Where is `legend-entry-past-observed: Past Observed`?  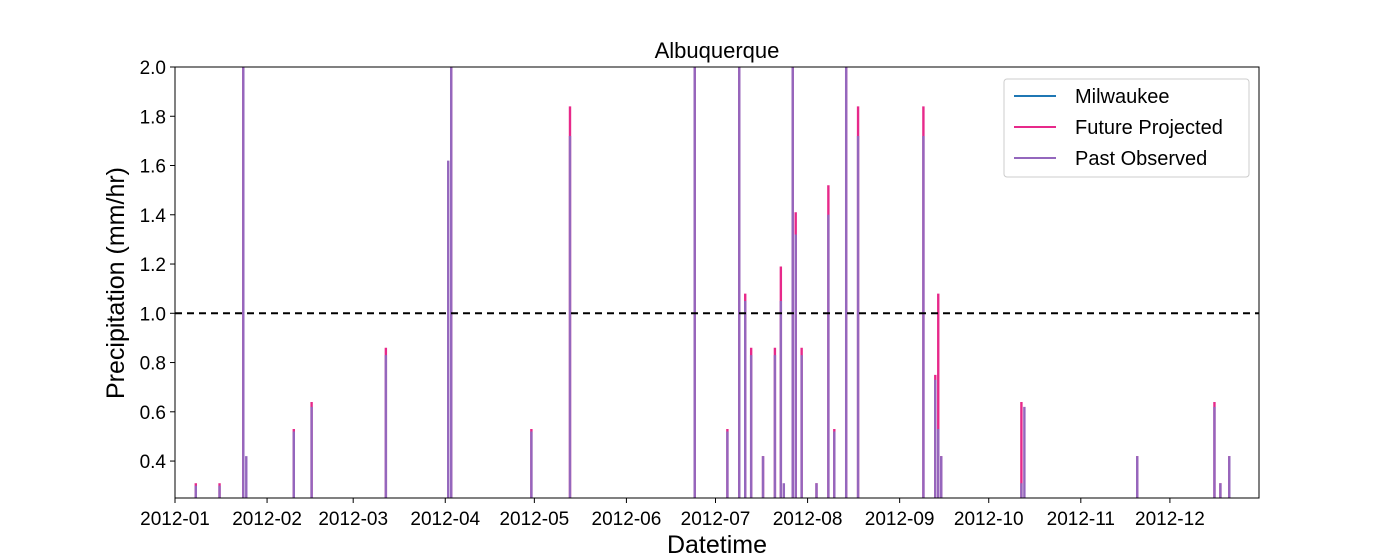
legend-entry-past-observed: Past Observed is located at coordinates (1110, 159).